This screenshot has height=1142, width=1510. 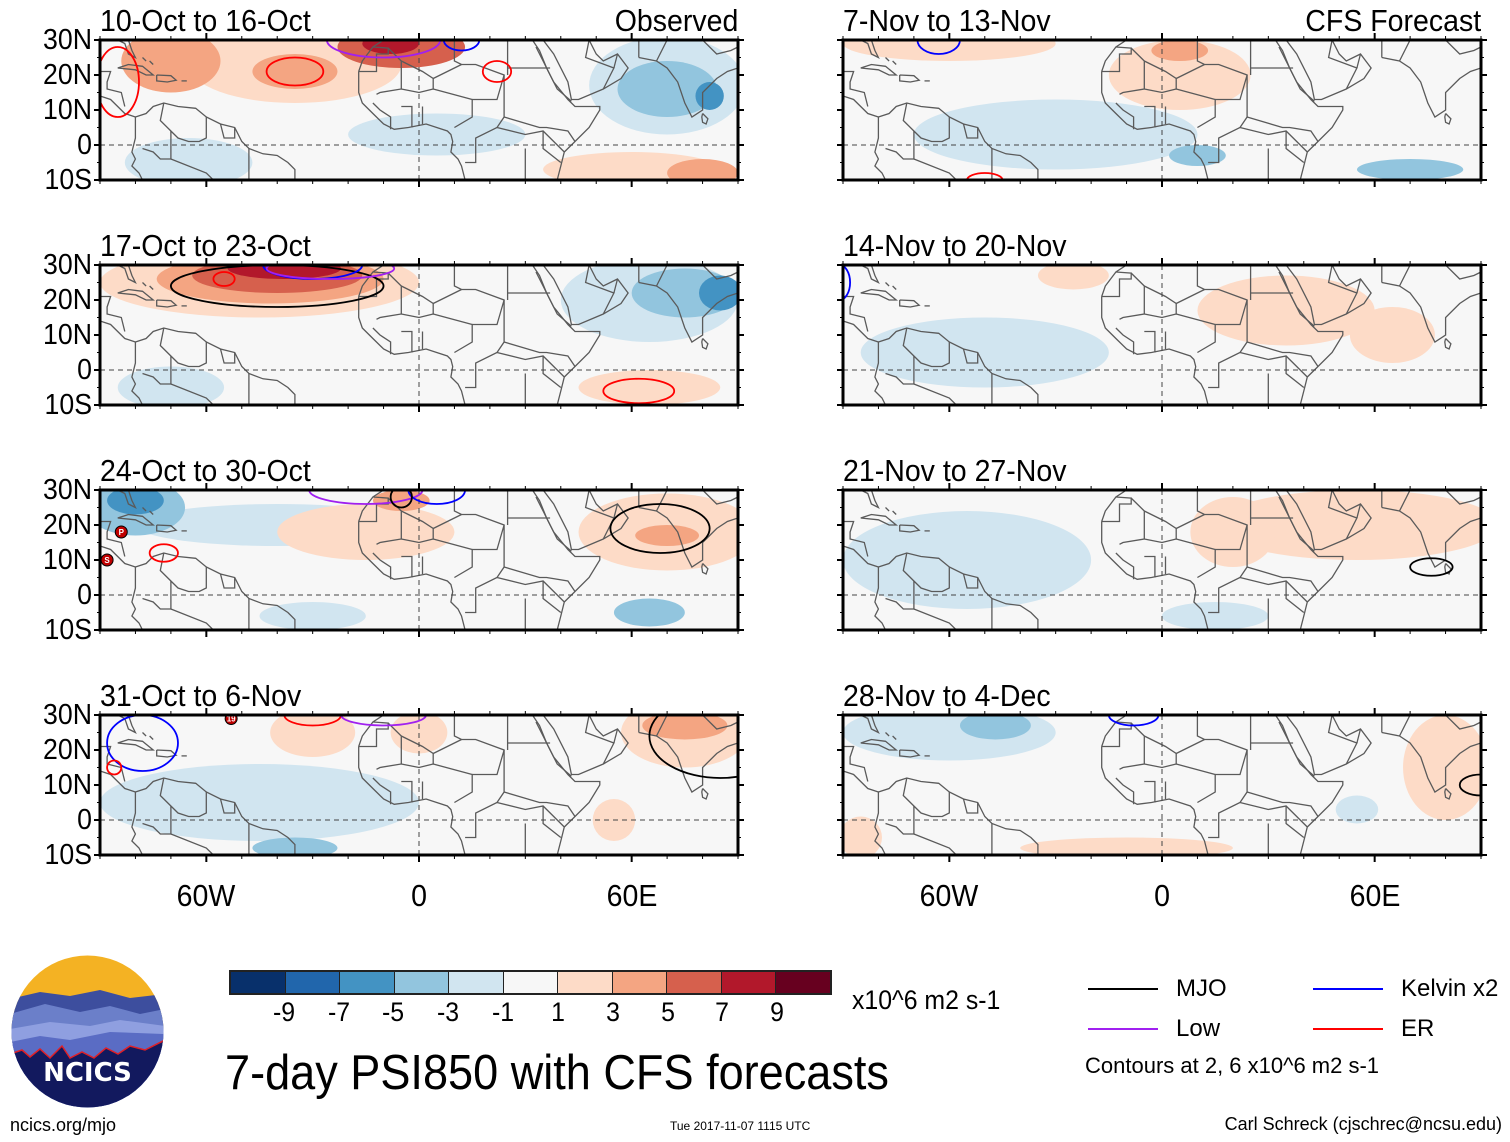 I want to click on panel-title: 7-Nov to 13-Nov, so click(x=947, y=20).